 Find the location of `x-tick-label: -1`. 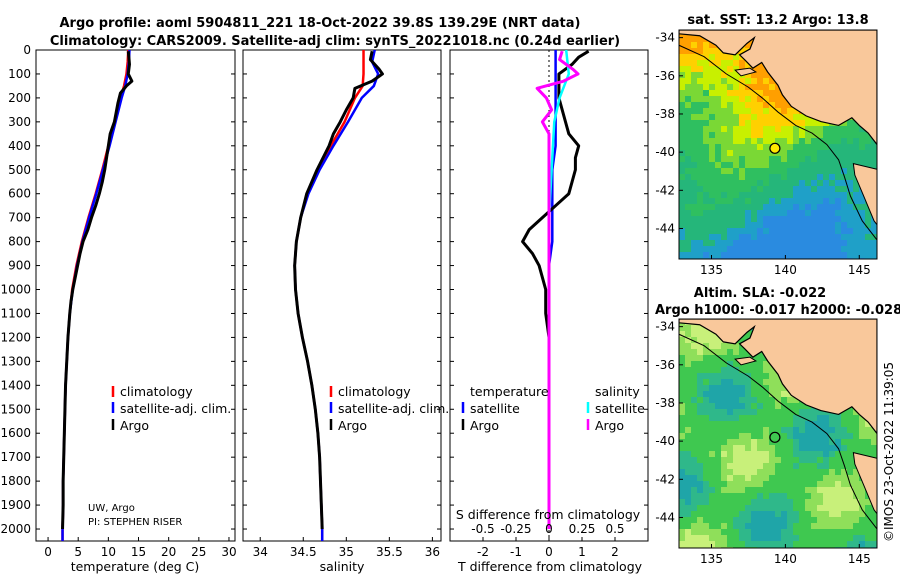

x-tick-label: -1 is located at coordinates (516, 552).